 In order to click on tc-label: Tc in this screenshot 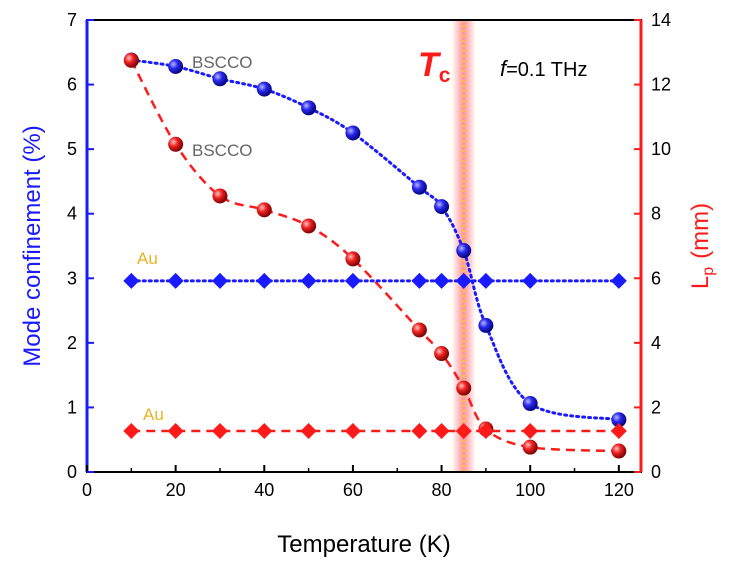, I will do `click(434, 66)`.